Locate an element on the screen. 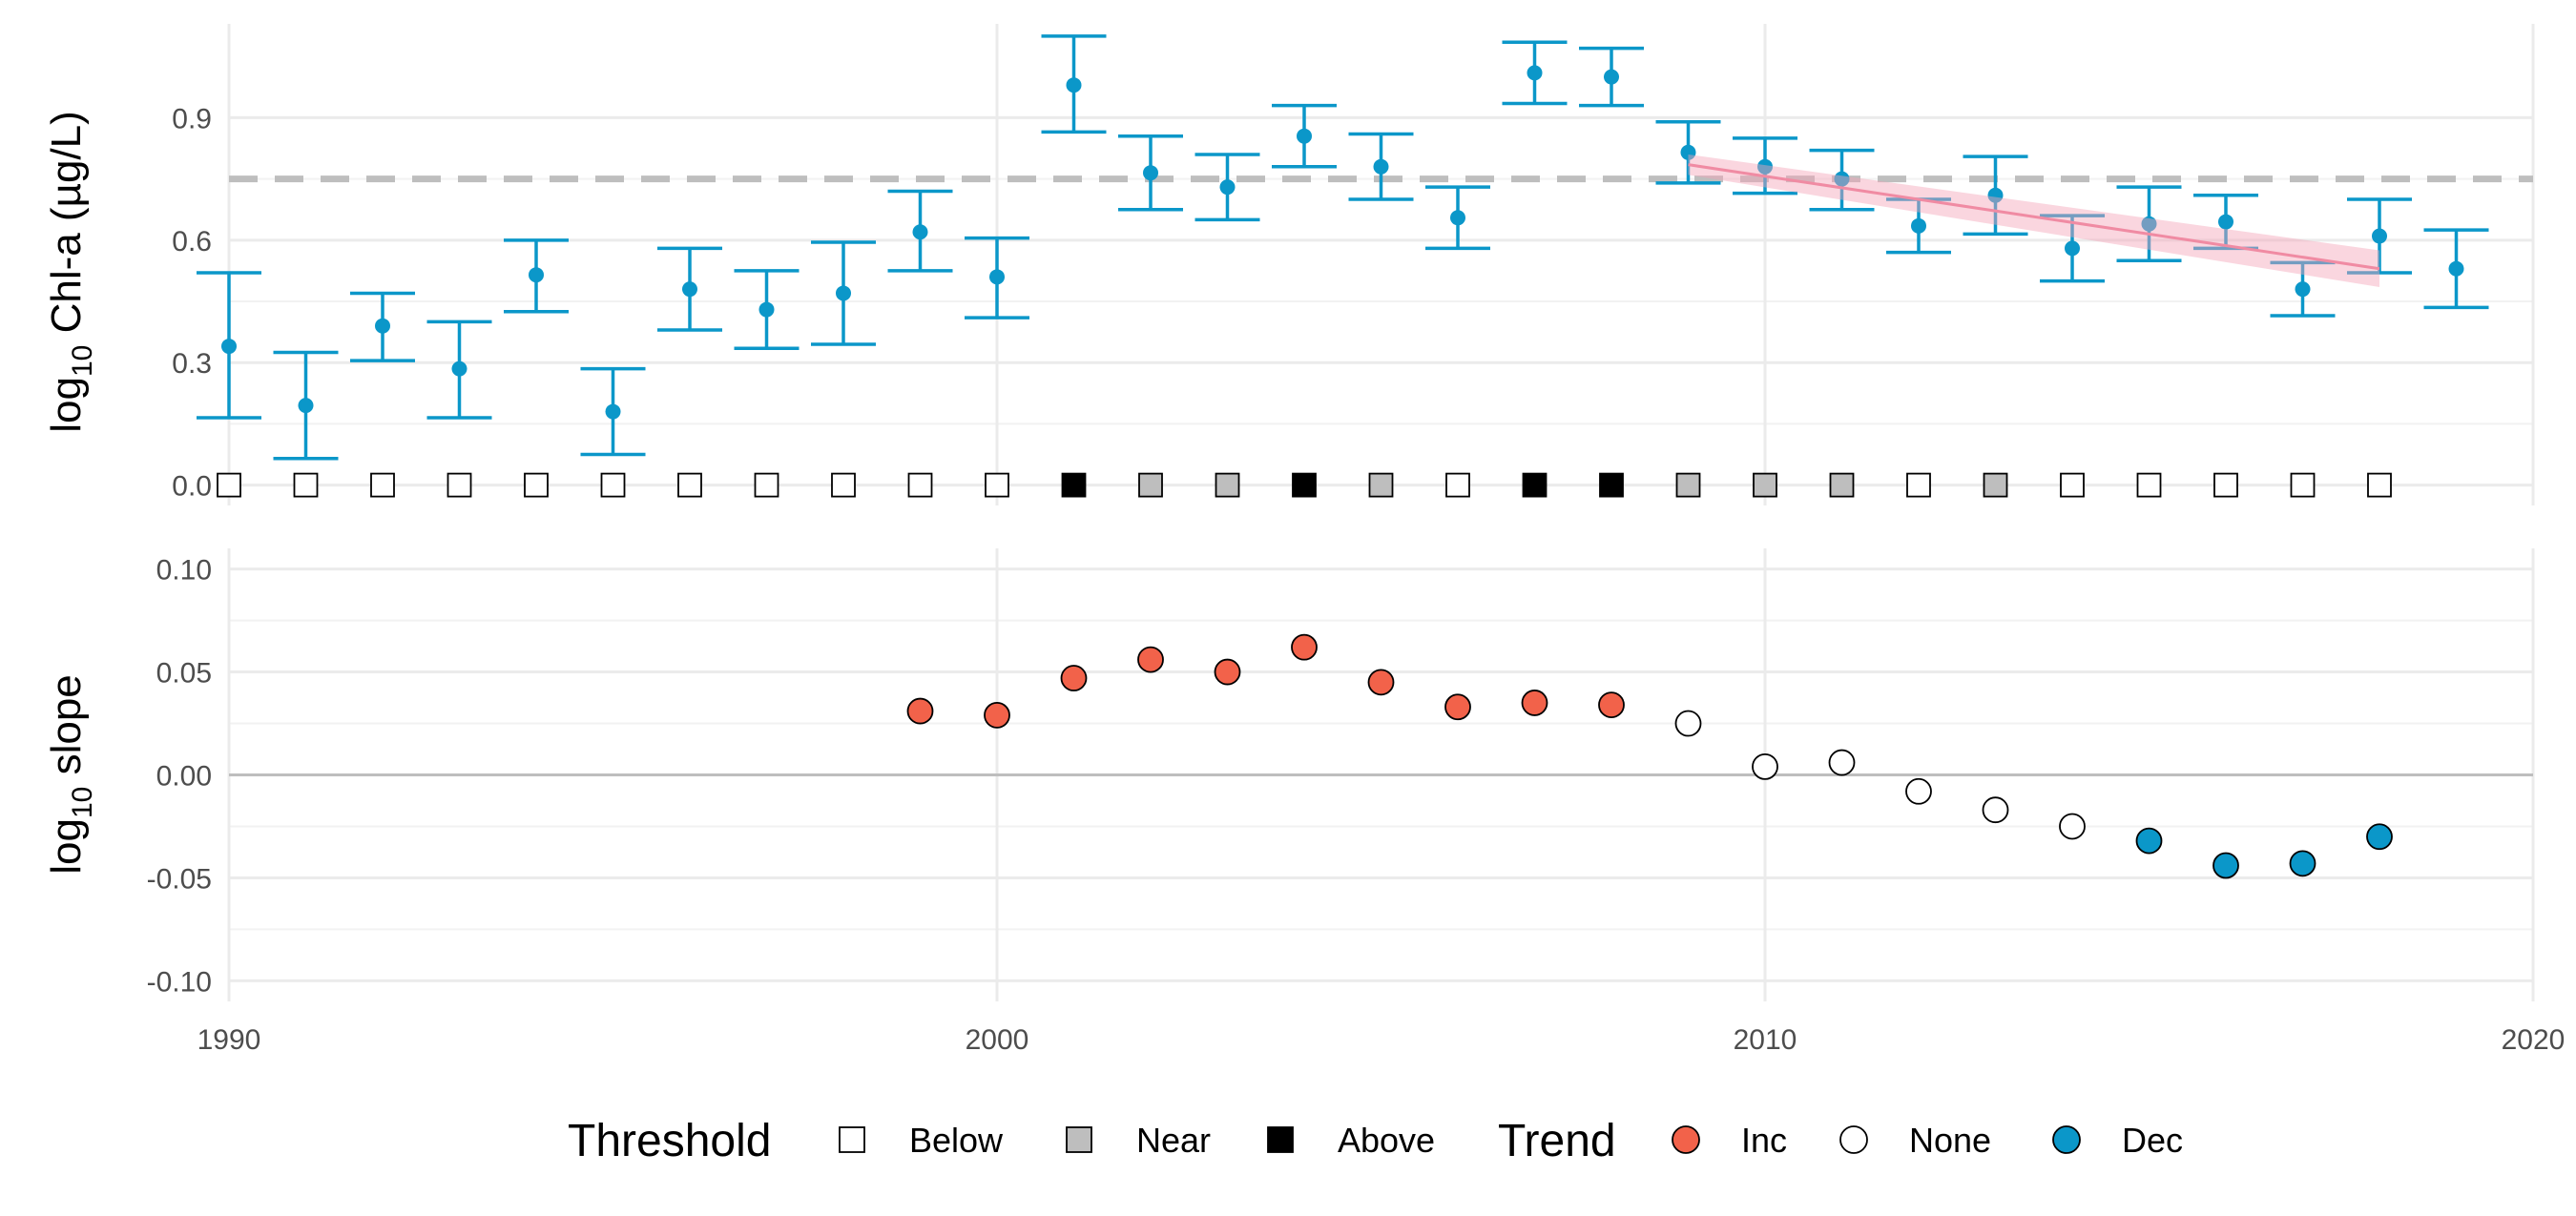  trend-band is located at coordinates (2033, 221).